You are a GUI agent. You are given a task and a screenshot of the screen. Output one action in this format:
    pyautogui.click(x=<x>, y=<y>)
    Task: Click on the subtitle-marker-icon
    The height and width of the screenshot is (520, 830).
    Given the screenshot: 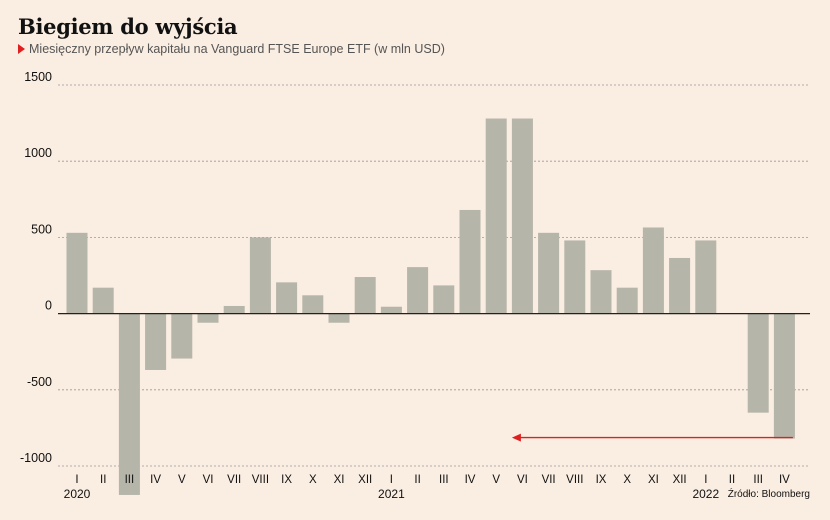 What is the action you would take?
    pyautogui.click(x=21, y=49)
    